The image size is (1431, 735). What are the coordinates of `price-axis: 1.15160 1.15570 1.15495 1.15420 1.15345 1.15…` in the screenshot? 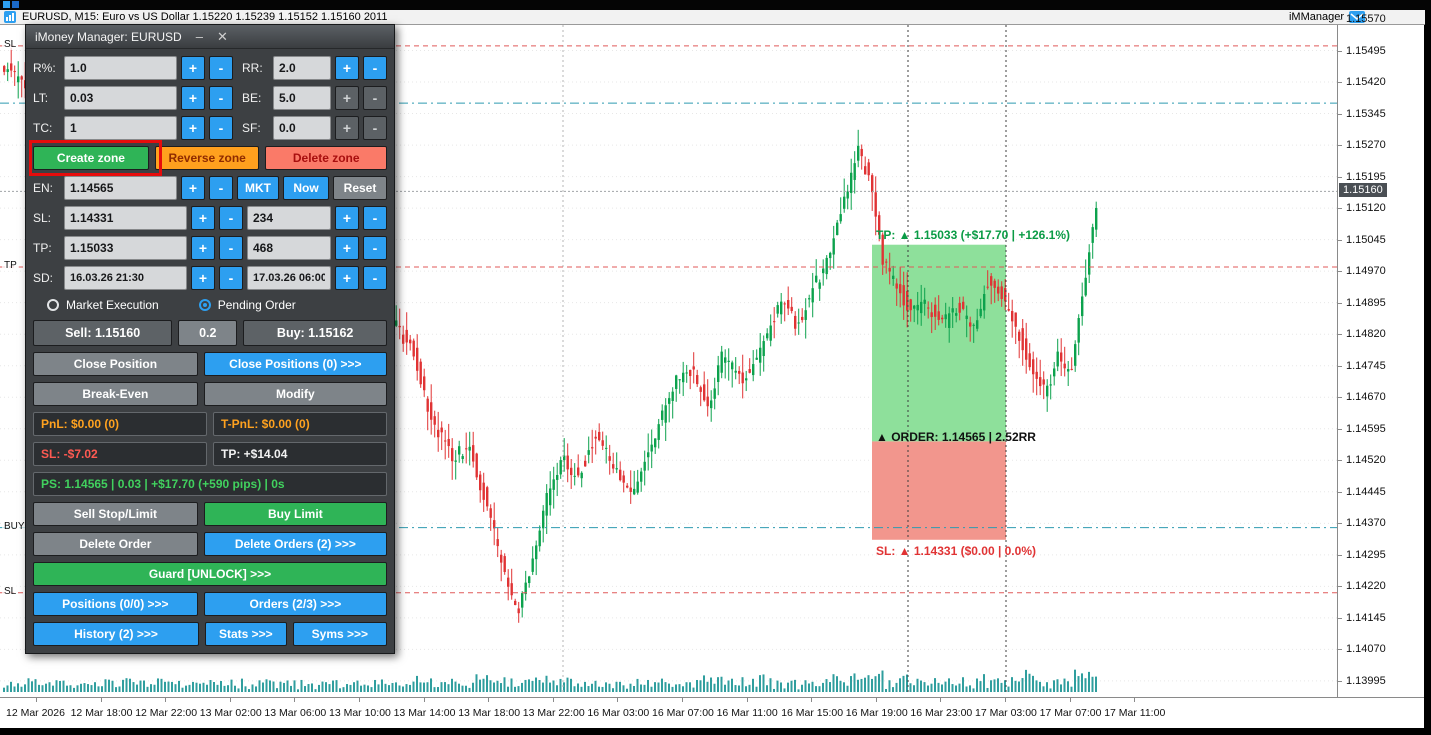 It's located at (1380, 355).